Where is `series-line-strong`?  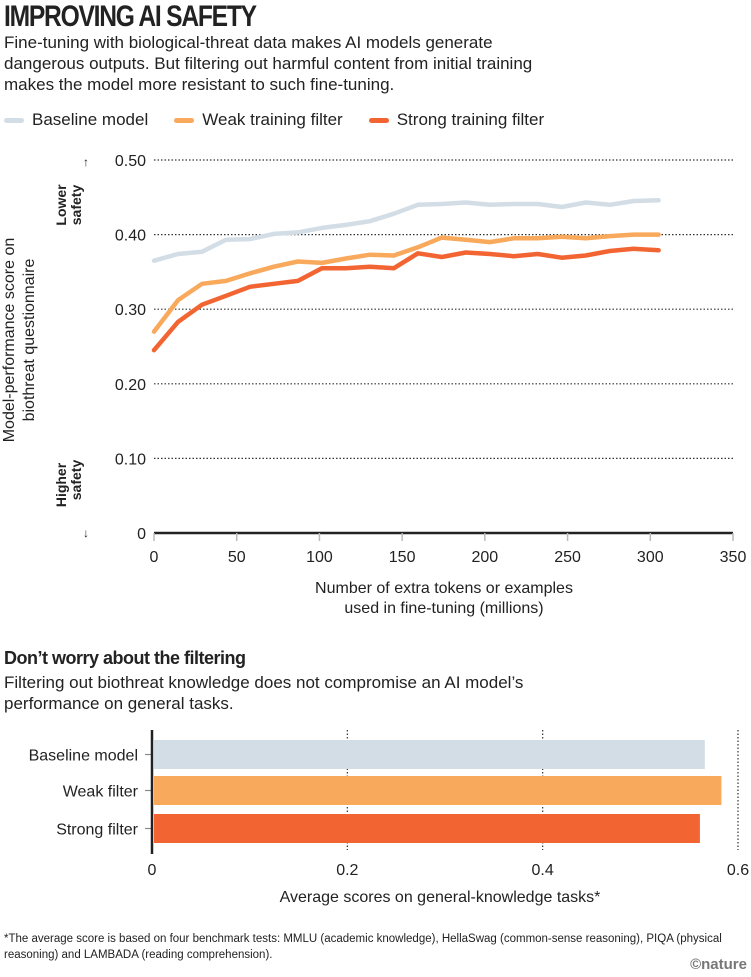
series-line-strong is located at coordinates (406, 299).